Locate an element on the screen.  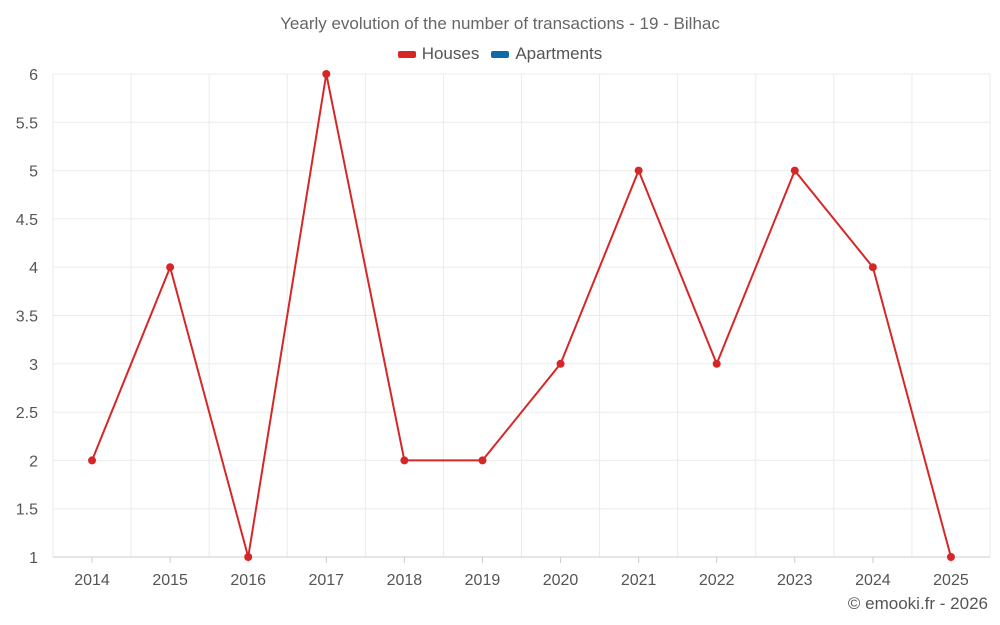
legend-swatch-apartments is located at coordinates (500, 54).